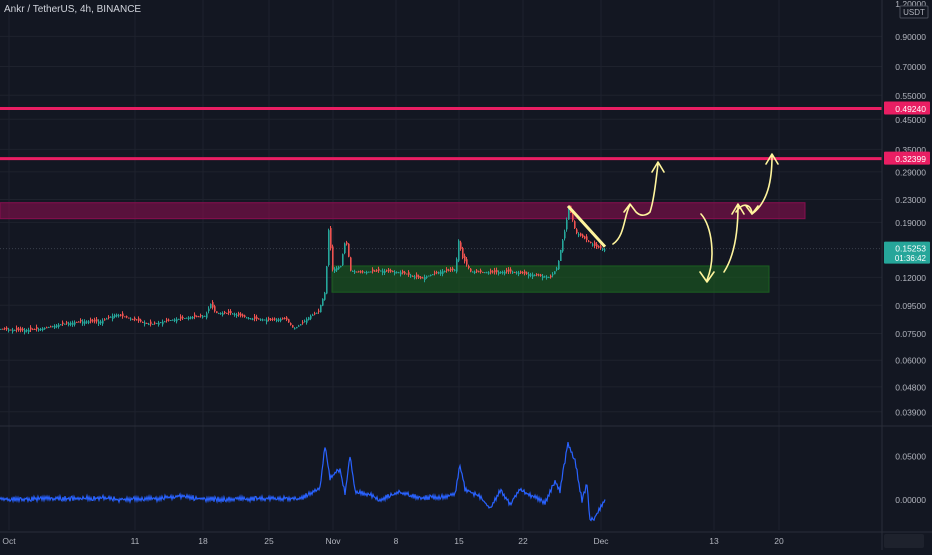 The height and width of the screenshot is (555, 932). Describe the element at coordinates (910, 249) in the screenshot. I see `current-price-label: 0.15253` at that location.